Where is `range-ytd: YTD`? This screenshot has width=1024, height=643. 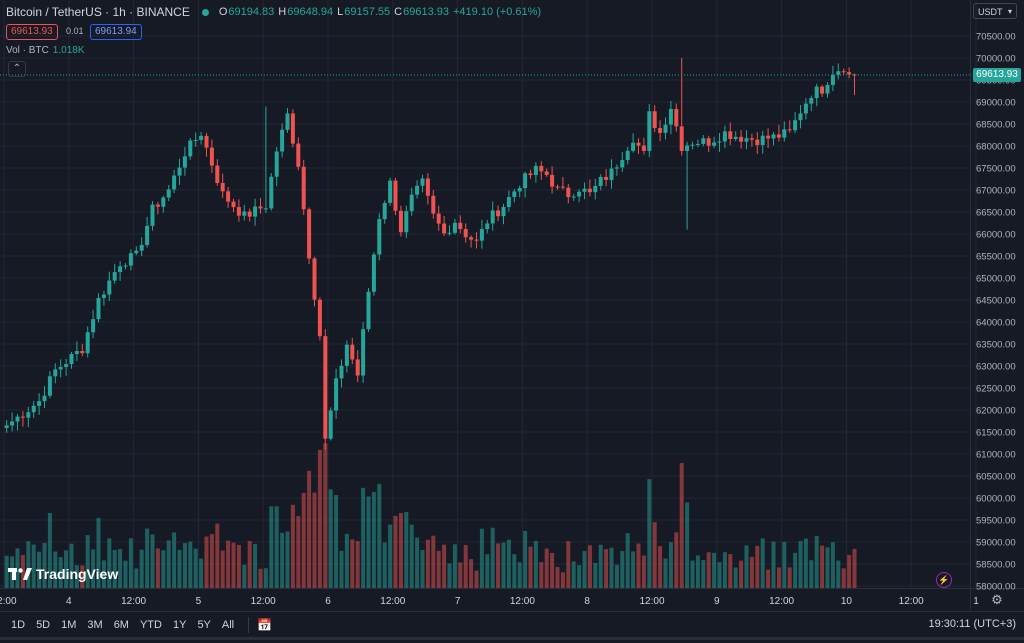 range-ytd: YTD is located at coordinates (150, 625).